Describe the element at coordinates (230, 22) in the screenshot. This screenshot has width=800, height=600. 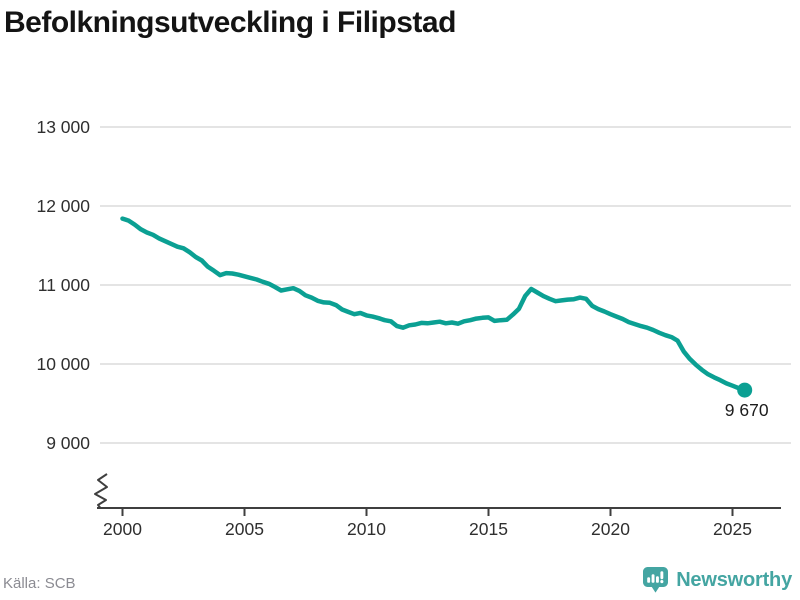
I see `chart-title: Befolkningsutveckling i Filipstad` at that location.